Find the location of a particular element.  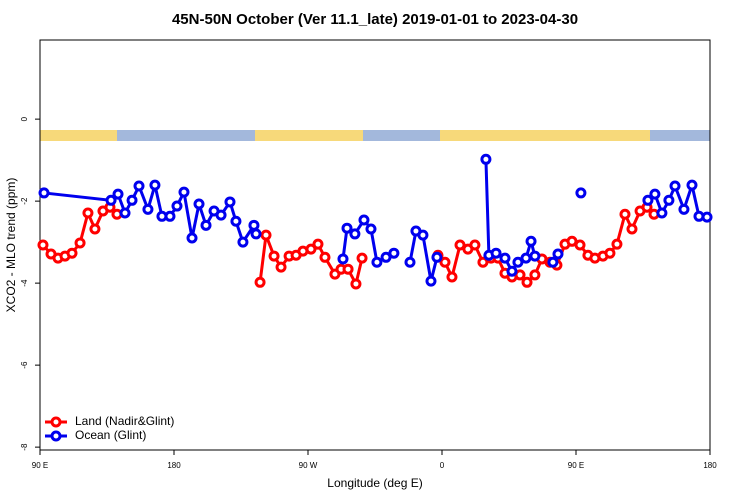

x-axis-label: Longitude (deg E) is located at coordinates (374, 483).